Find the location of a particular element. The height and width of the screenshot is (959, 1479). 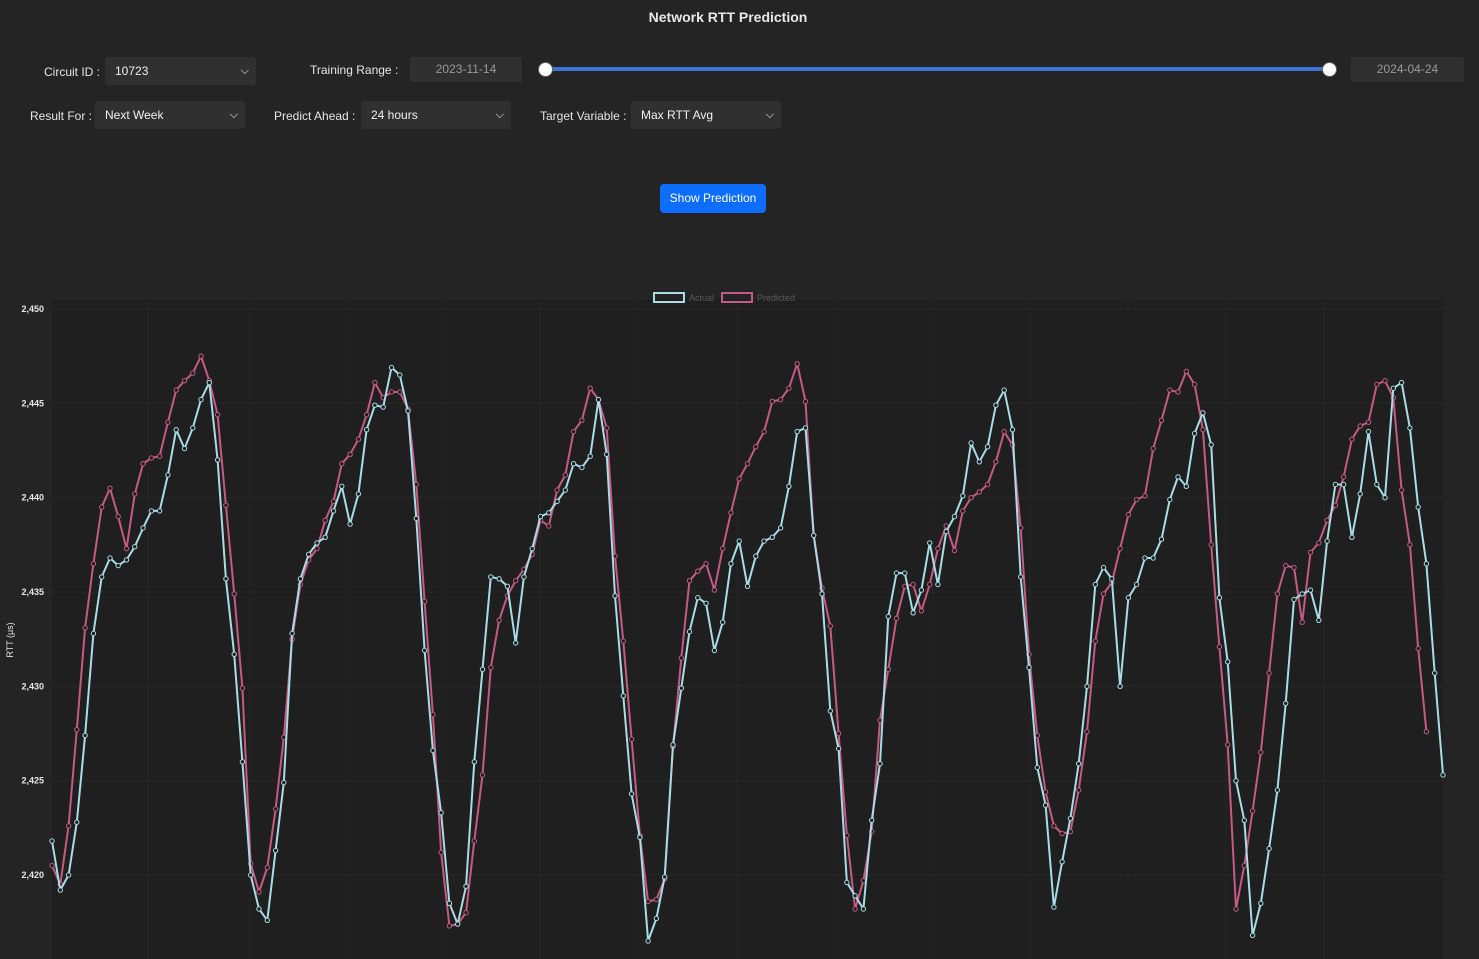

target-variable-select: Max RTT Avg ⌵ is located at coordinates (706, 115).